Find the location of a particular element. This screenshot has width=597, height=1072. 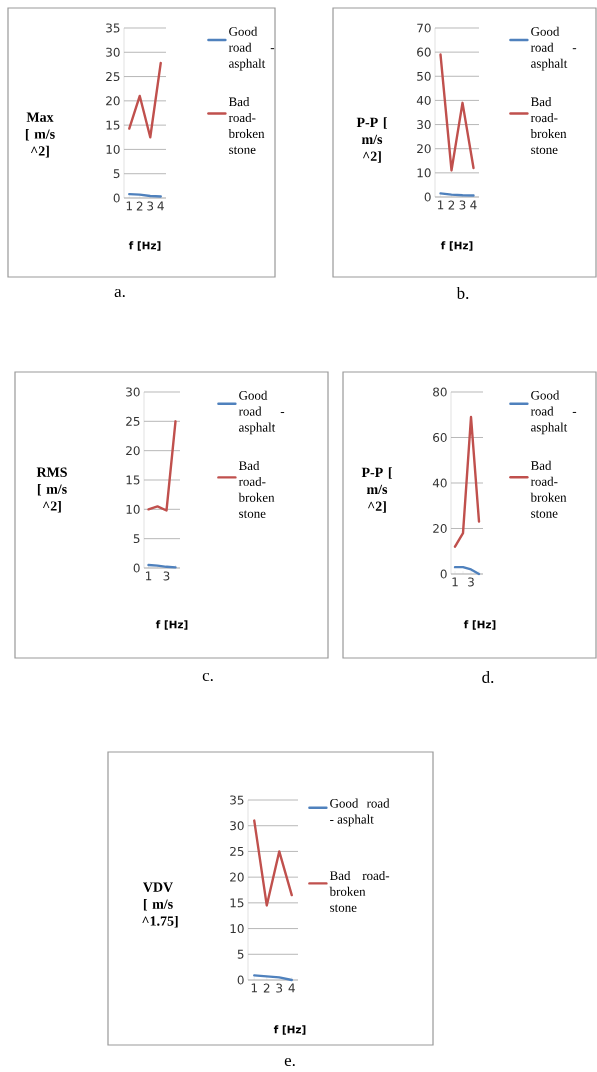

y-axis-title: Max [ m/s ^2] is located at coordinates (40, 135).